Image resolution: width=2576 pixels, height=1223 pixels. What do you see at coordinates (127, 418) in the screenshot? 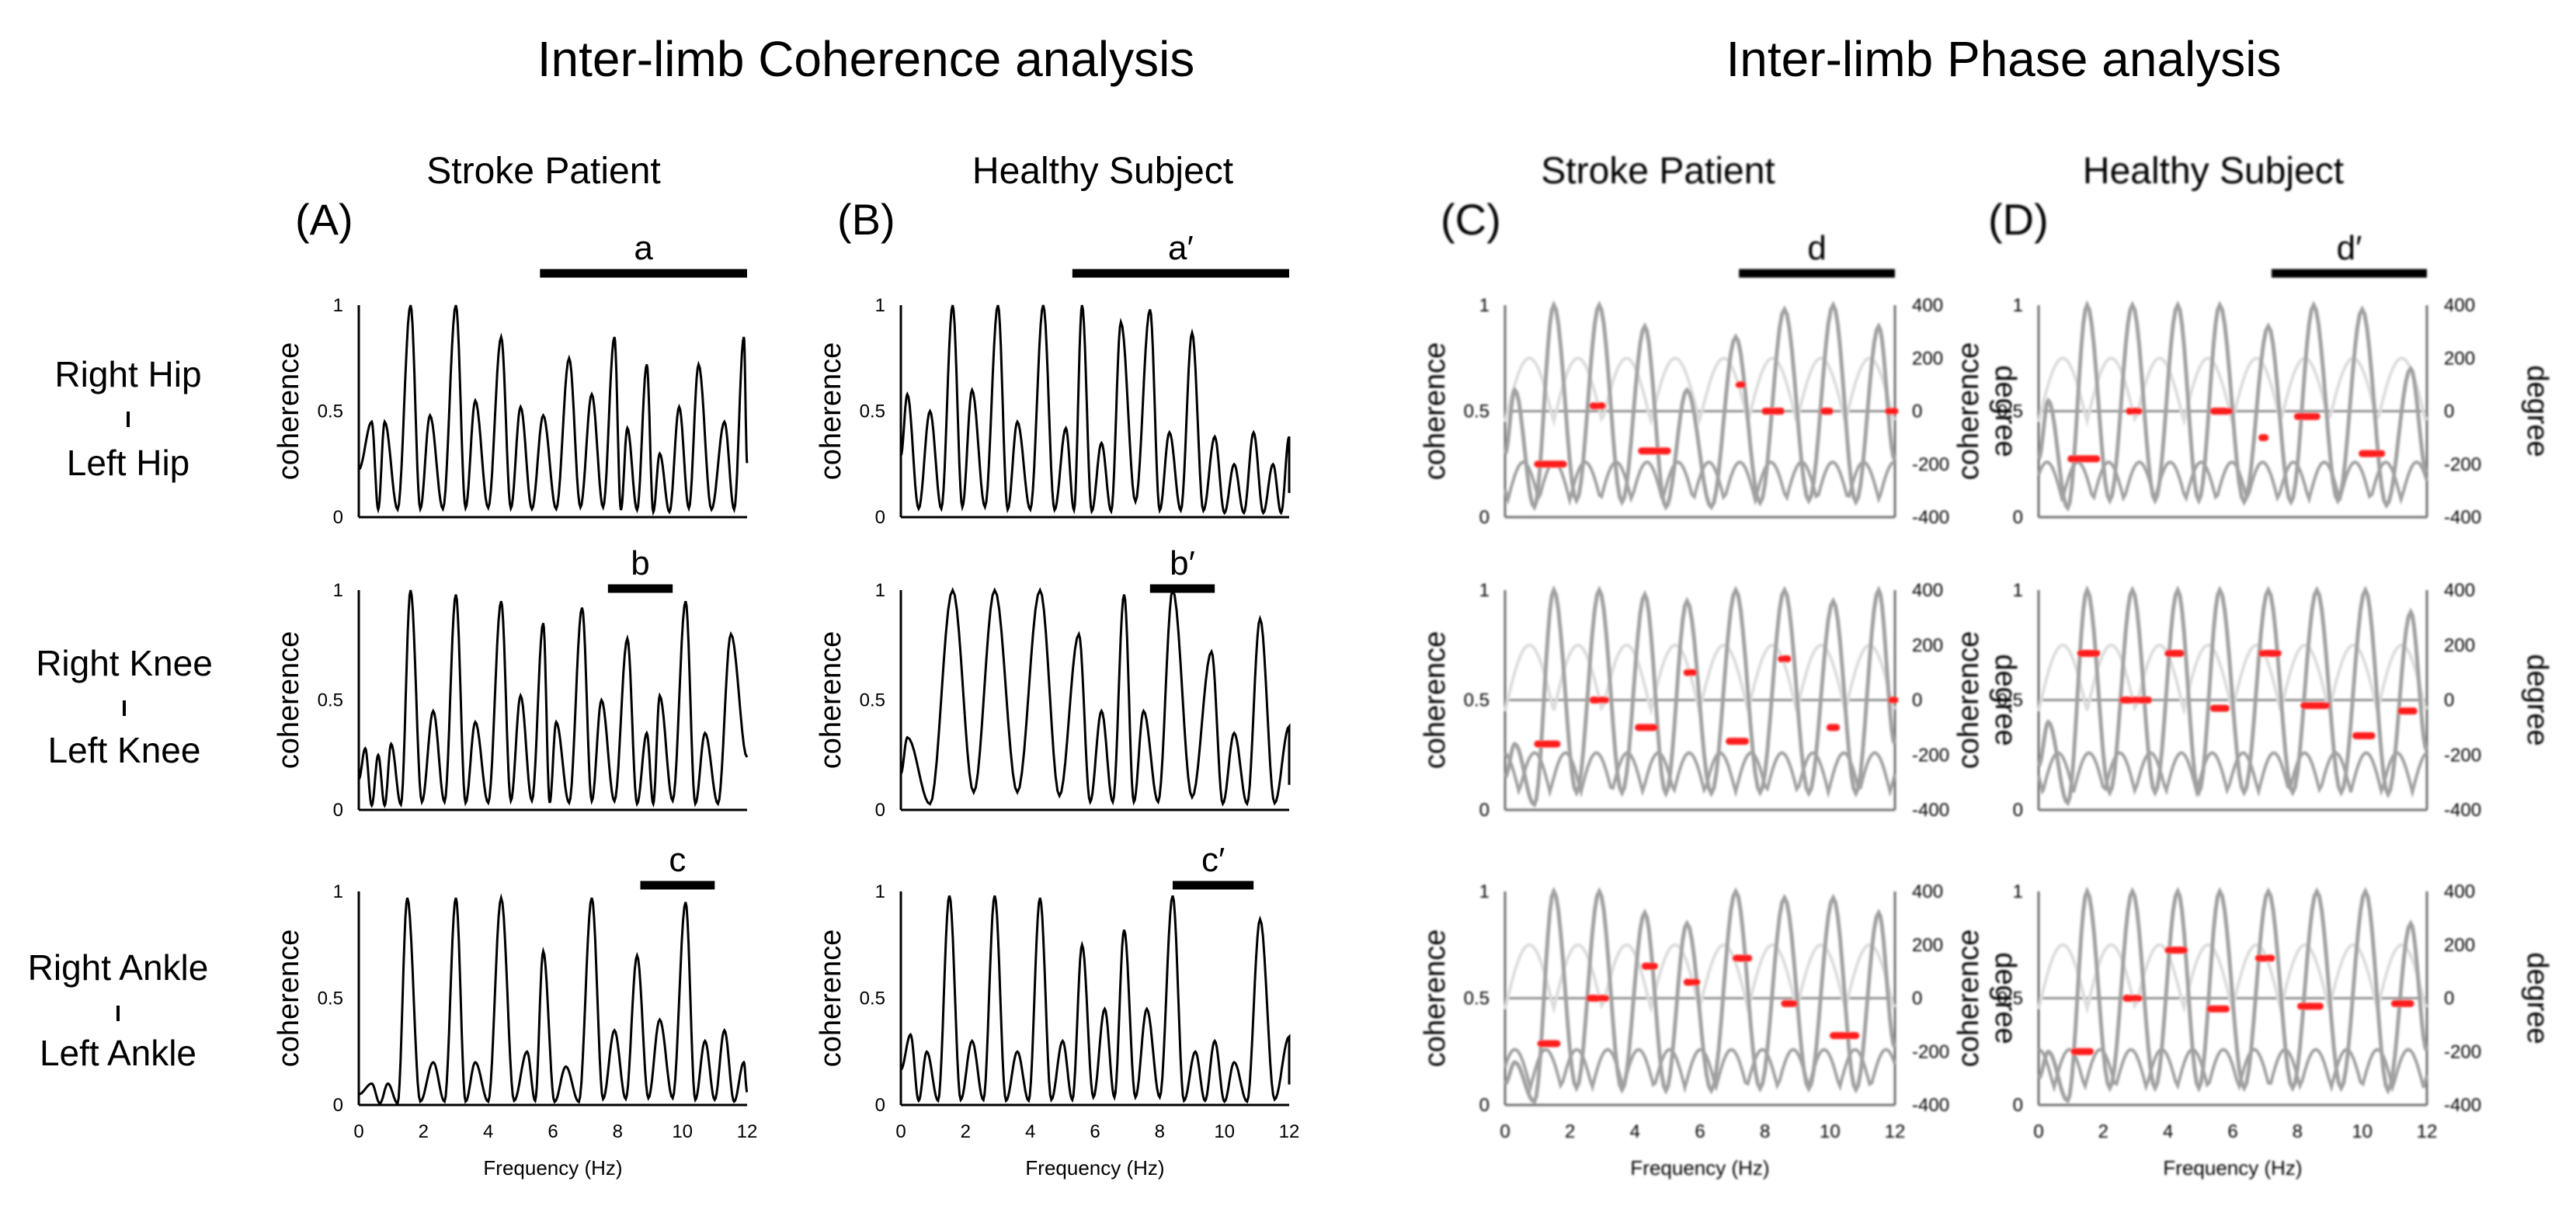
I see `row-label-hip: Right Hip Left Hip` at bounding box center [127, 418].